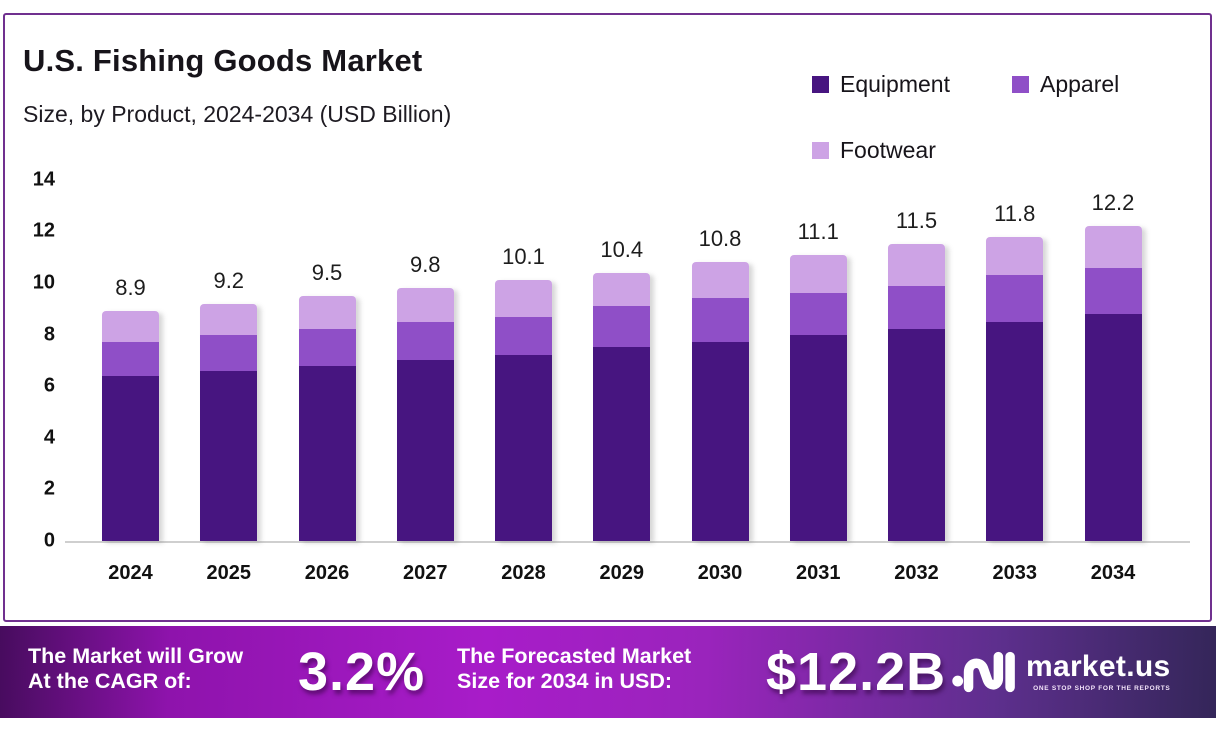 The height and width of the screenshot is (740, 1216). I want to click on legend-item-equipment: Equipment, so click(881, 84).